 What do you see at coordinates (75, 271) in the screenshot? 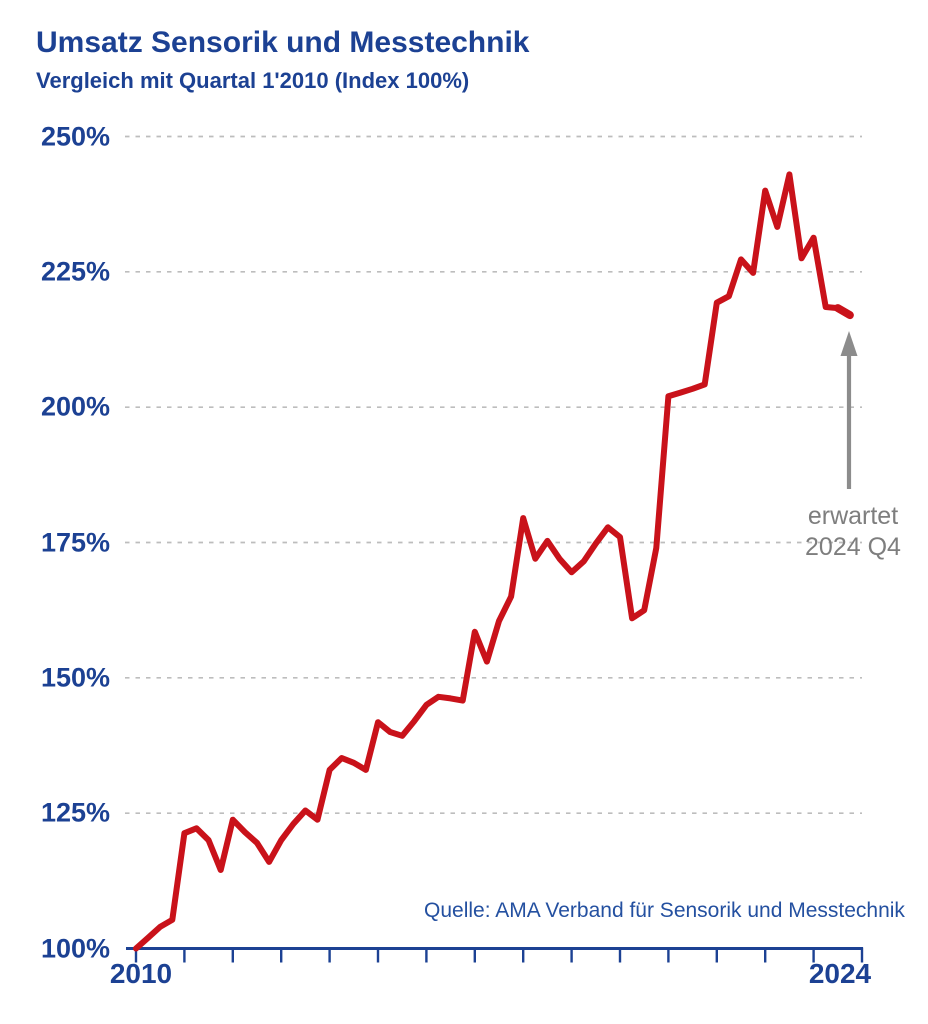
I see `y-axis-label-225: 225%` at bounding box center [75, 271].